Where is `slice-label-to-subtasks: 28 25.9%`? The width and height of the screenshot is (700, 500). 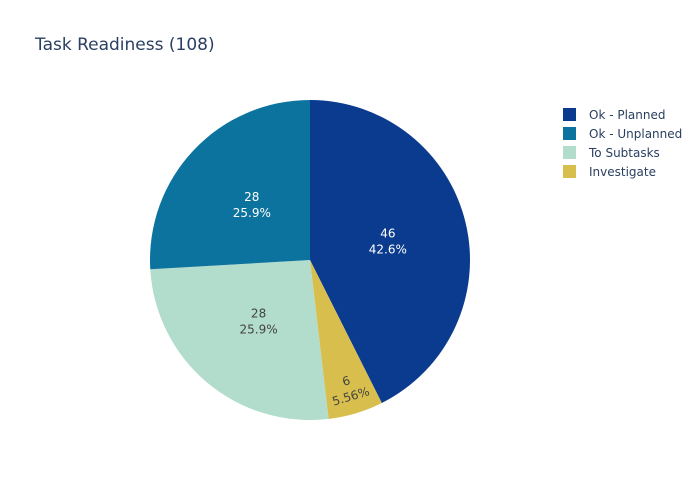 slice-label-to-subtasks: 28 25.9% is located at coordinates (259, 321).